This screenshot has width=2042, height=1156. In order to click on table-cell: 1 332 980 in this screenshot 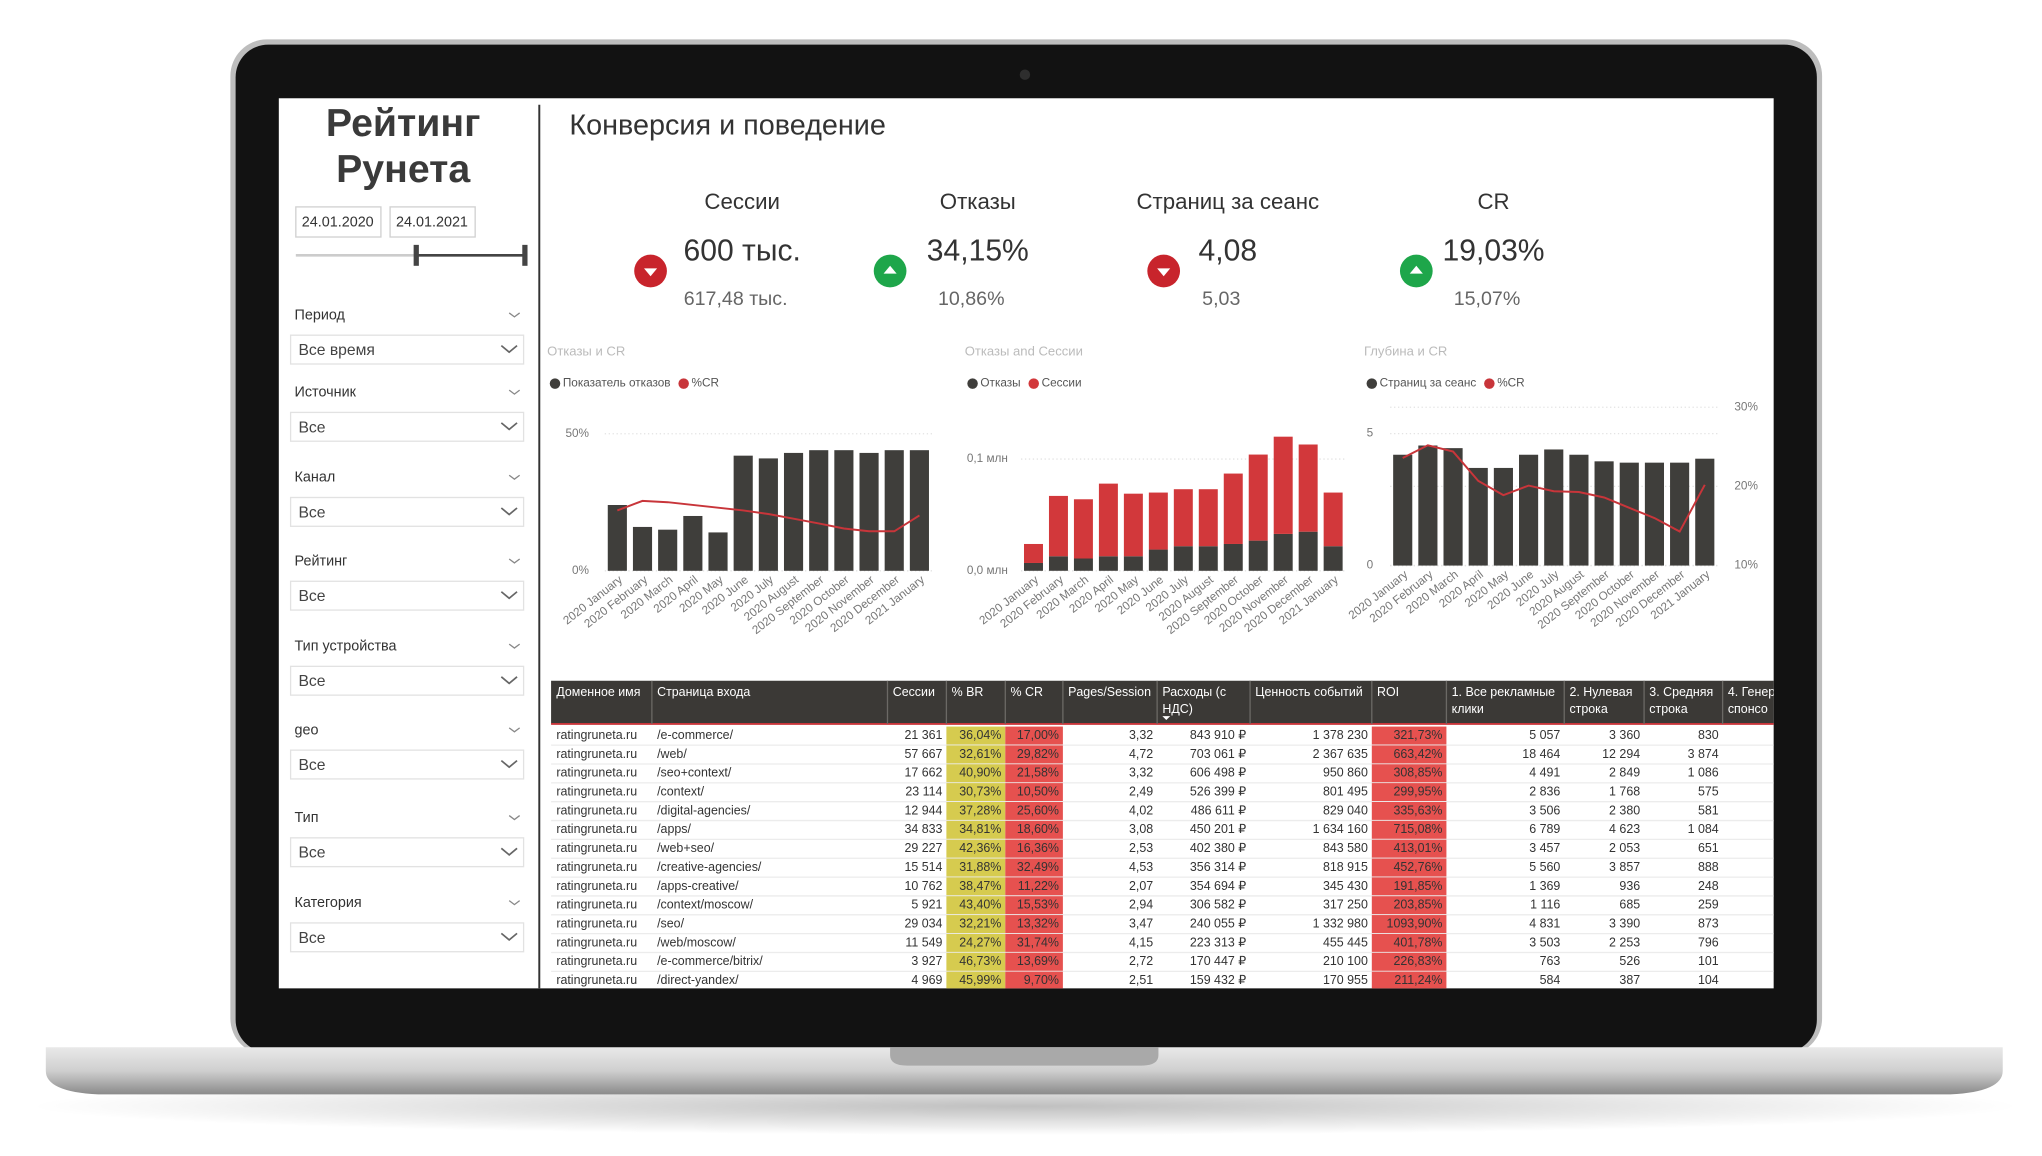, I will do `click(1340, 924)`.